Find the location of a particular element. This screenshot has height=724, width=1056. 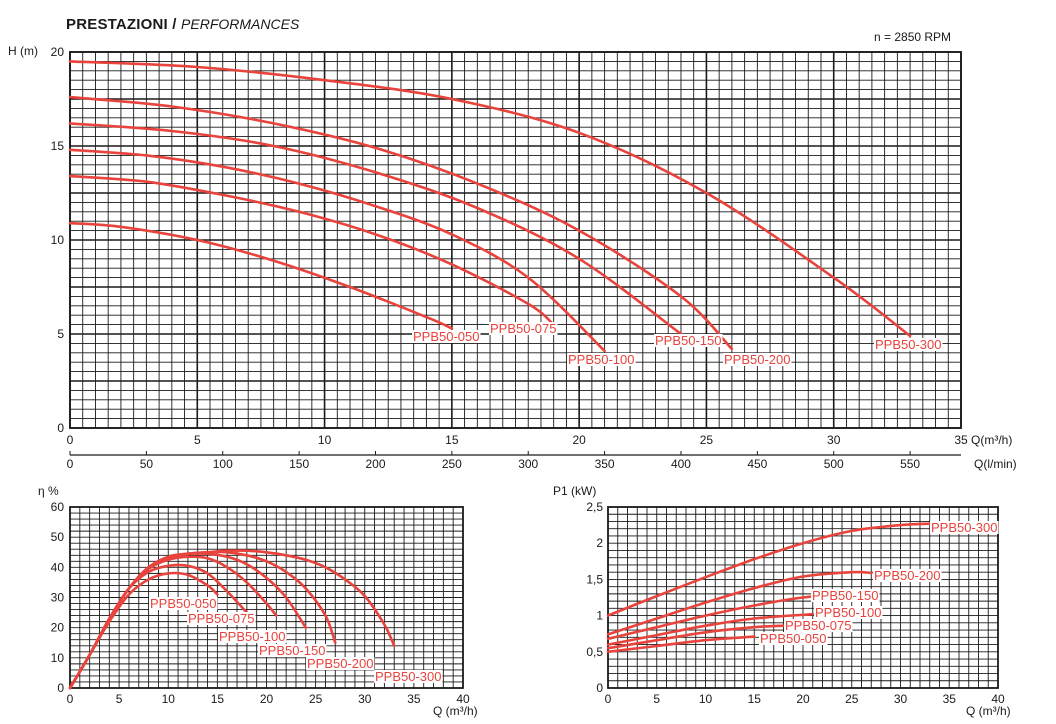

efficiency-ytick: 60 is located at coordinates (58, 507).